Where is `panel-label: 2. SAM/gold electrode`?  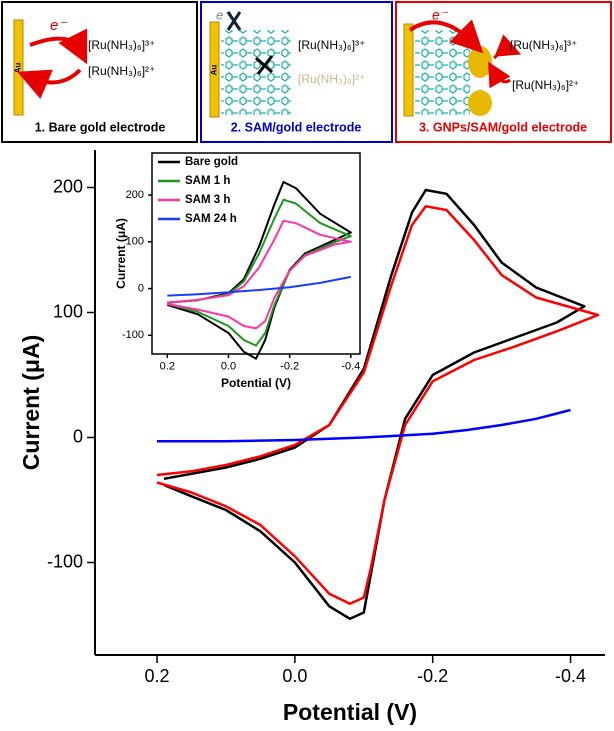 panel-label: 2. SAM/gold electrode is located at coordinates (296, 127).